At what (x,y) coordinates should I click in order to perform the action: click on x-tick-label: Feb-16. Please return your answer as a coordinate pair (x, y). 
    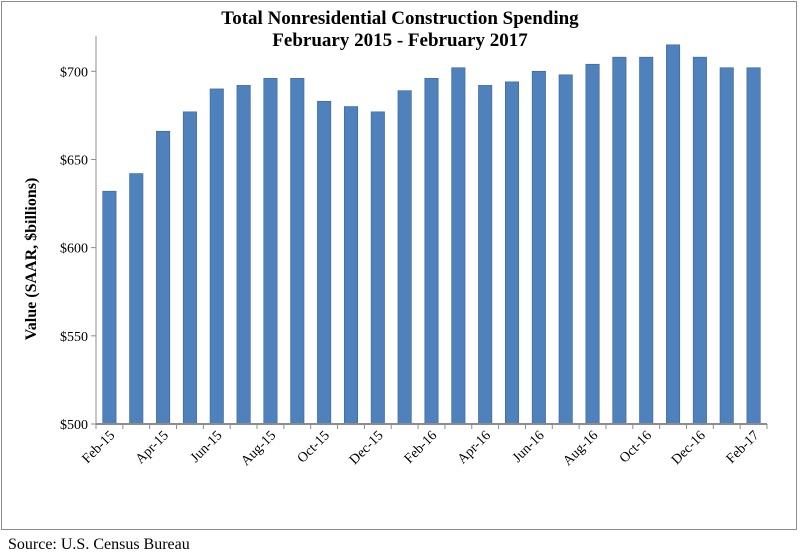
    Looking at the image, I should click on (421, 447).